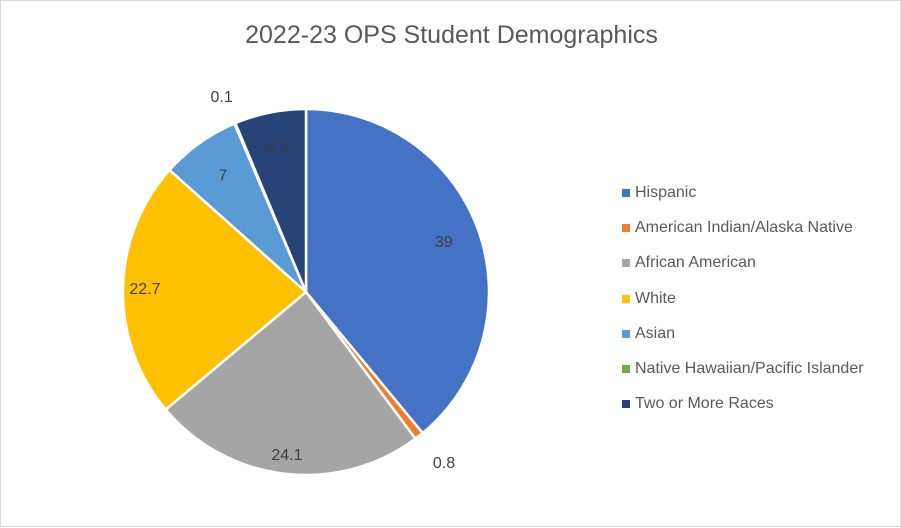 Image resolution: width=901 pixels, height=528 pixels. What do you see at coordinates (271, 200) in the screenshot?
I see `pie-slice-two-or-more-races` at bounding box center [271, 200].